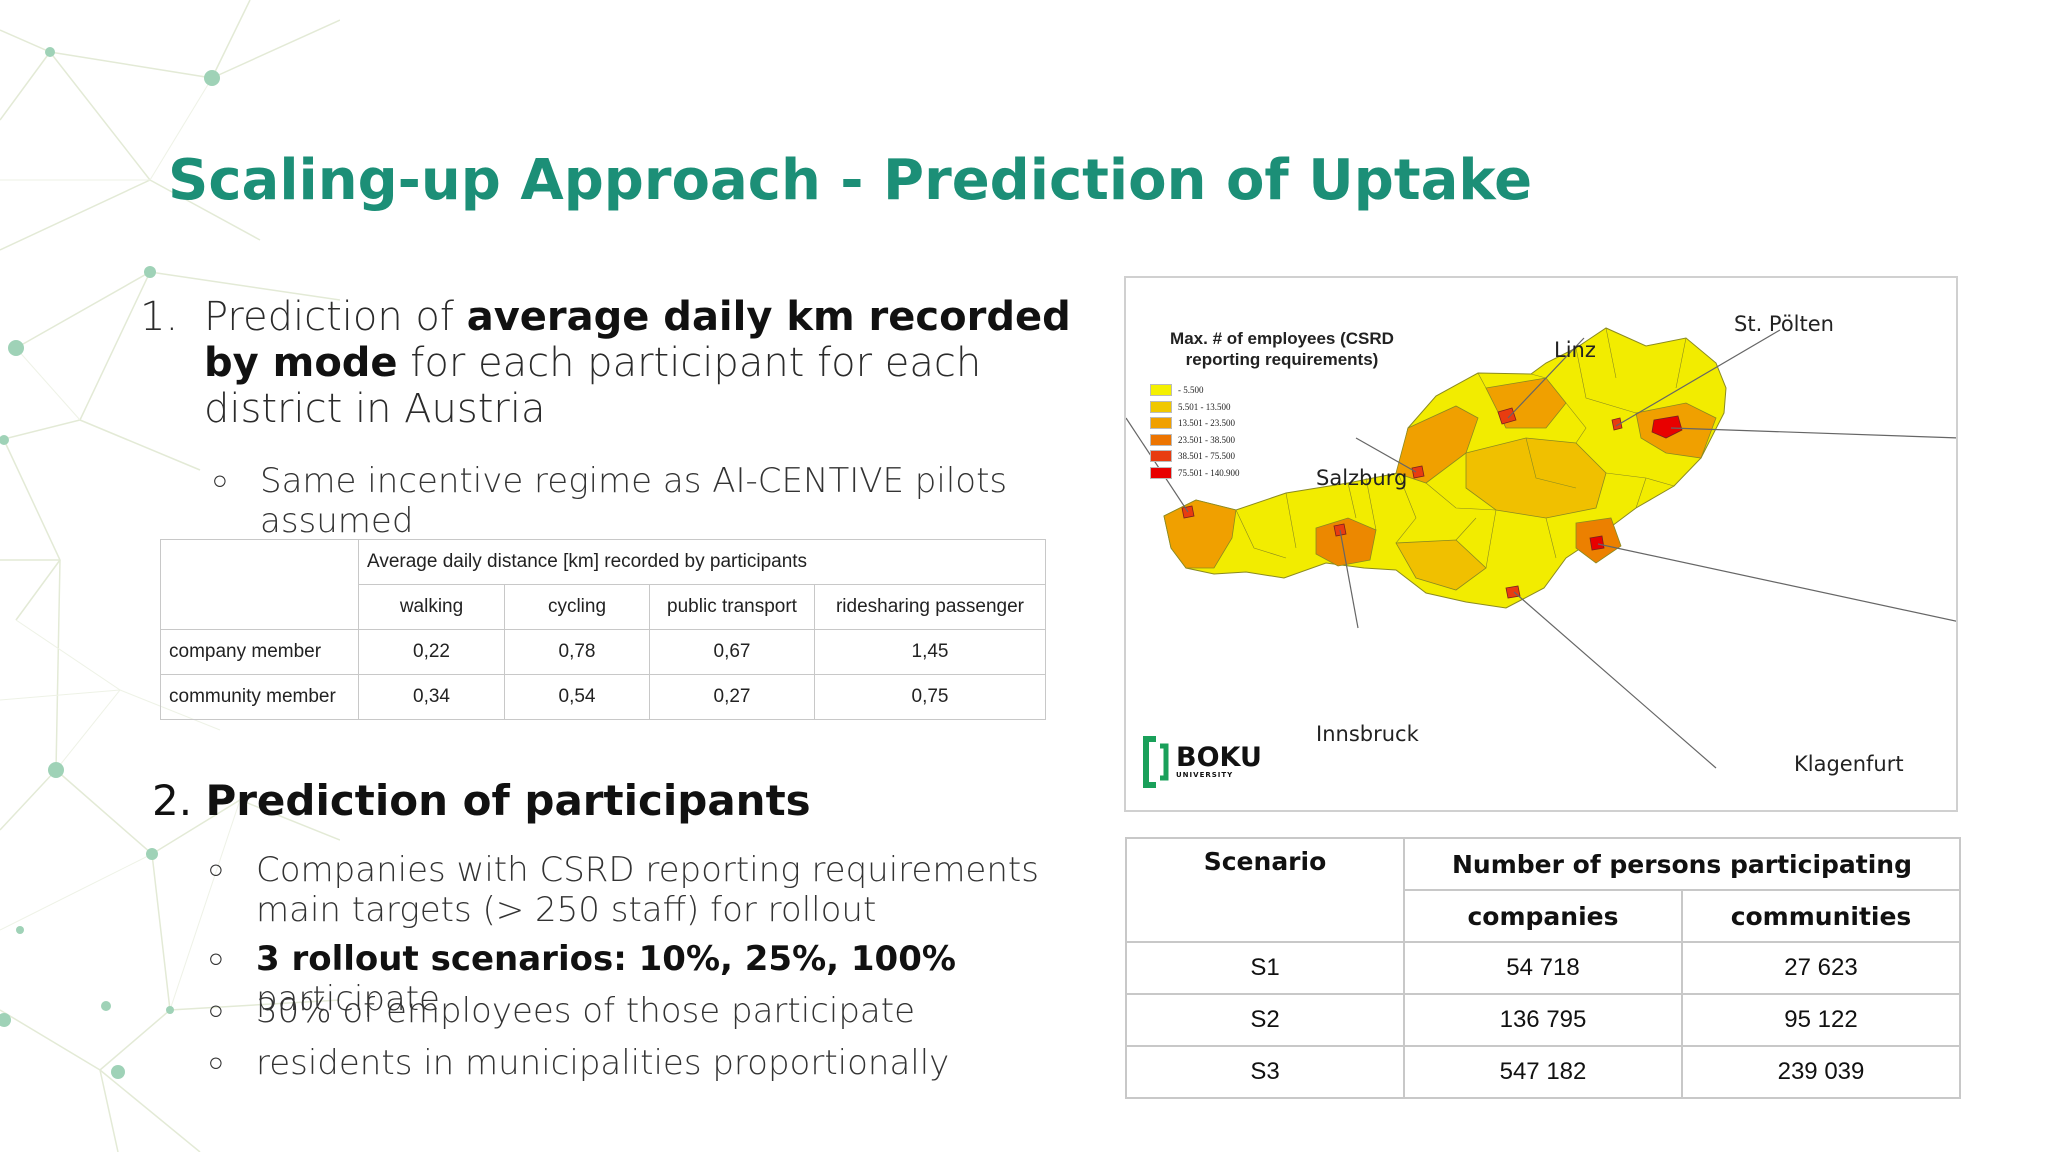  Describe the element at coordinates (577, 607) in the screenshot. I see `column-header: cycling` at that location.